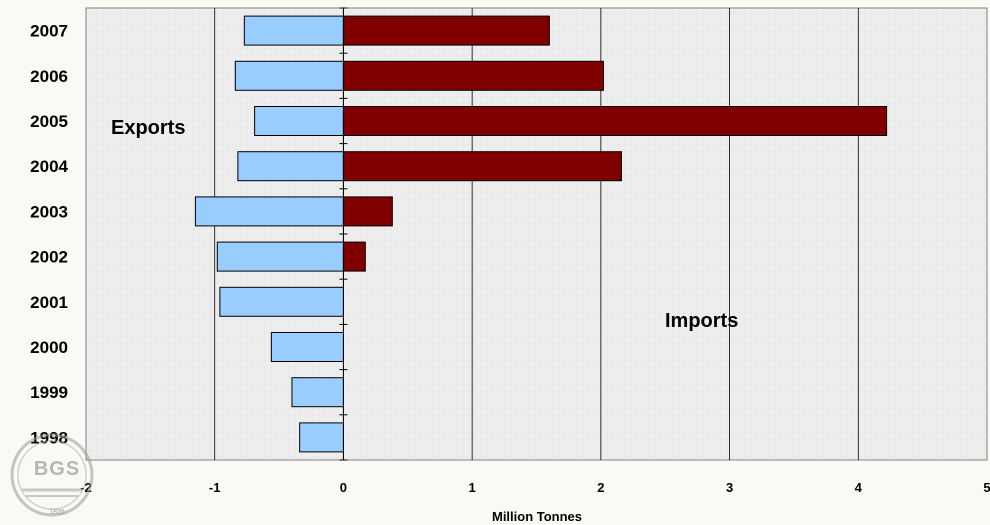 This screenshot has height=525, width=990. I want to click on x-tick-label: -2, so click(86, 487).